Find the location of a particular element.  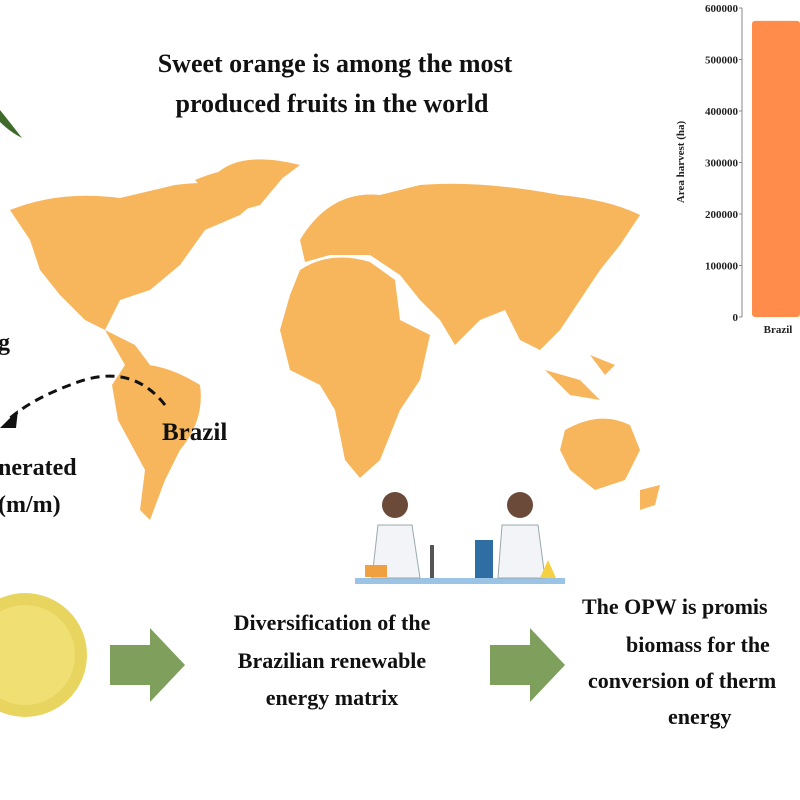

dashed-arrow is located at coordinates (86, 398).